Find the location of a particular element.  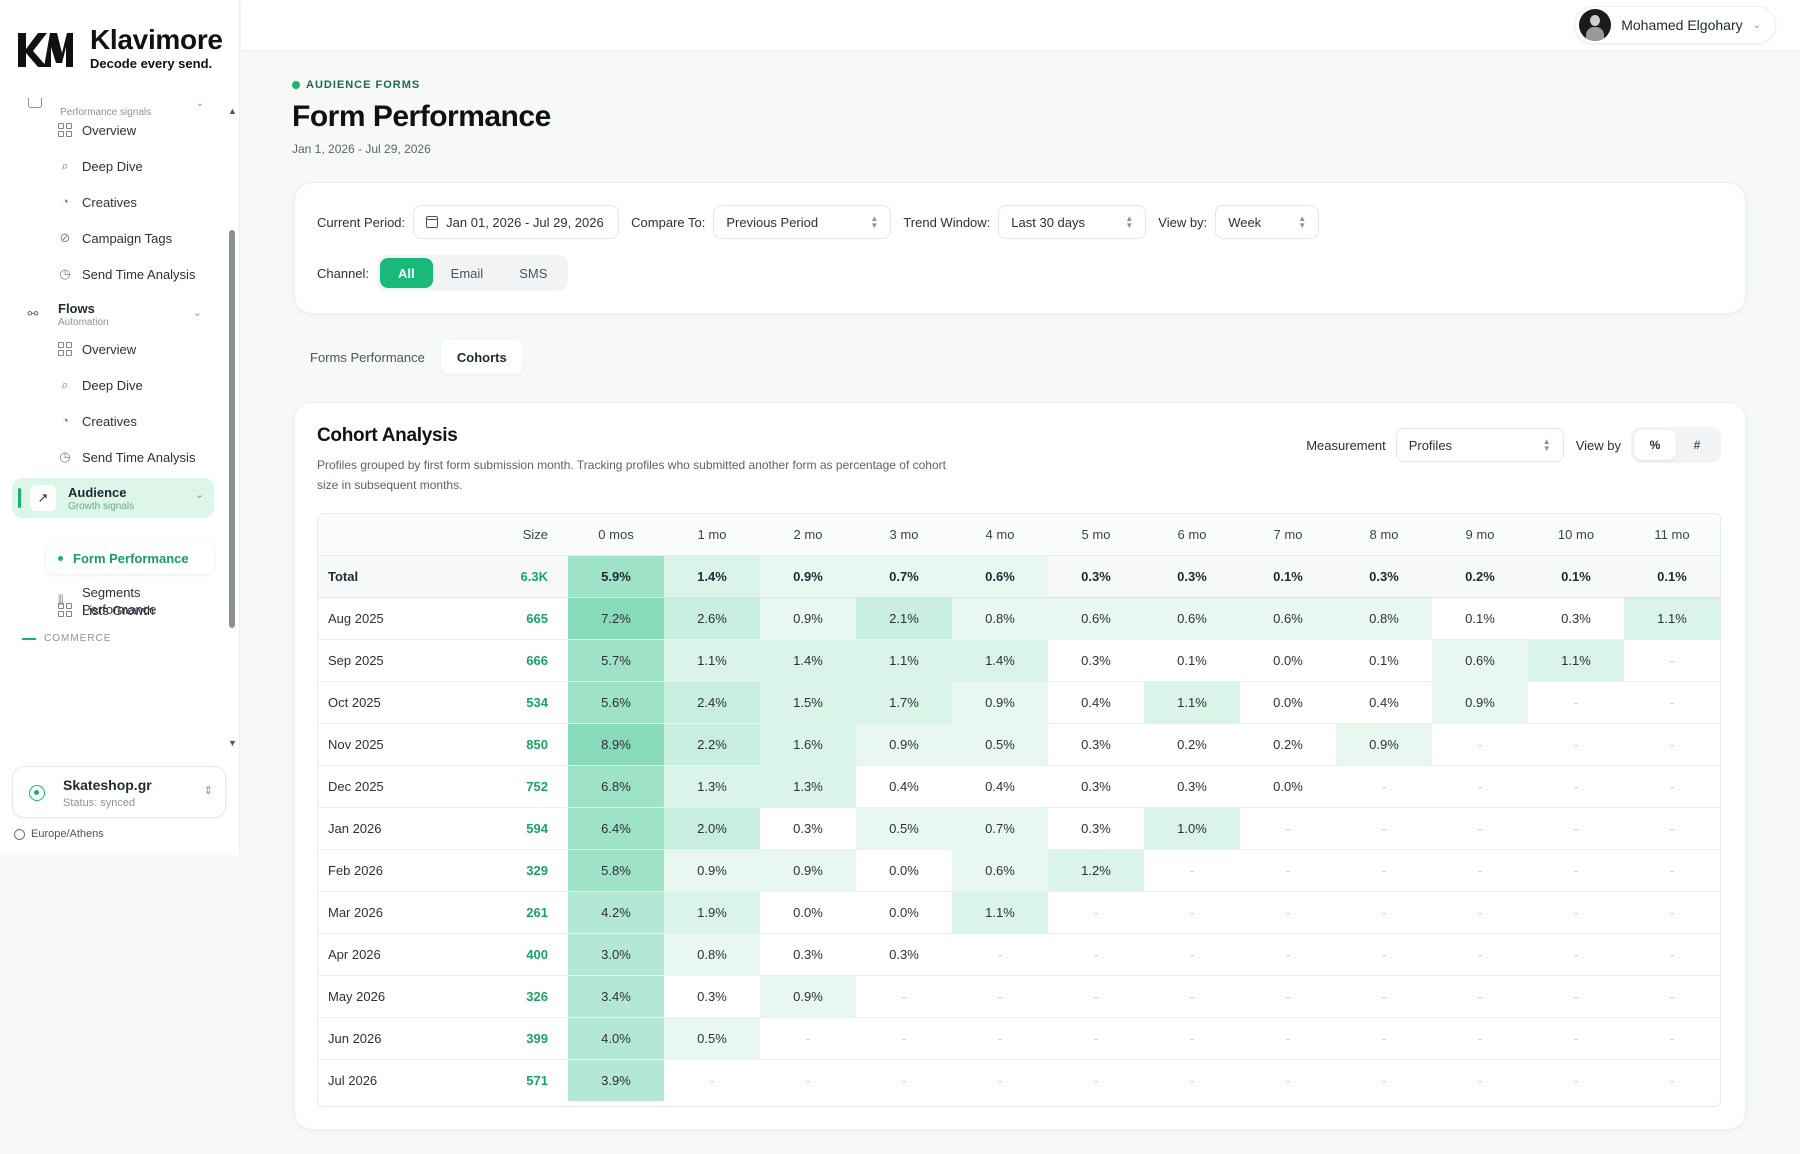

brand-logo: Klavimore Decode every send. is located at coordinates (119, 48).